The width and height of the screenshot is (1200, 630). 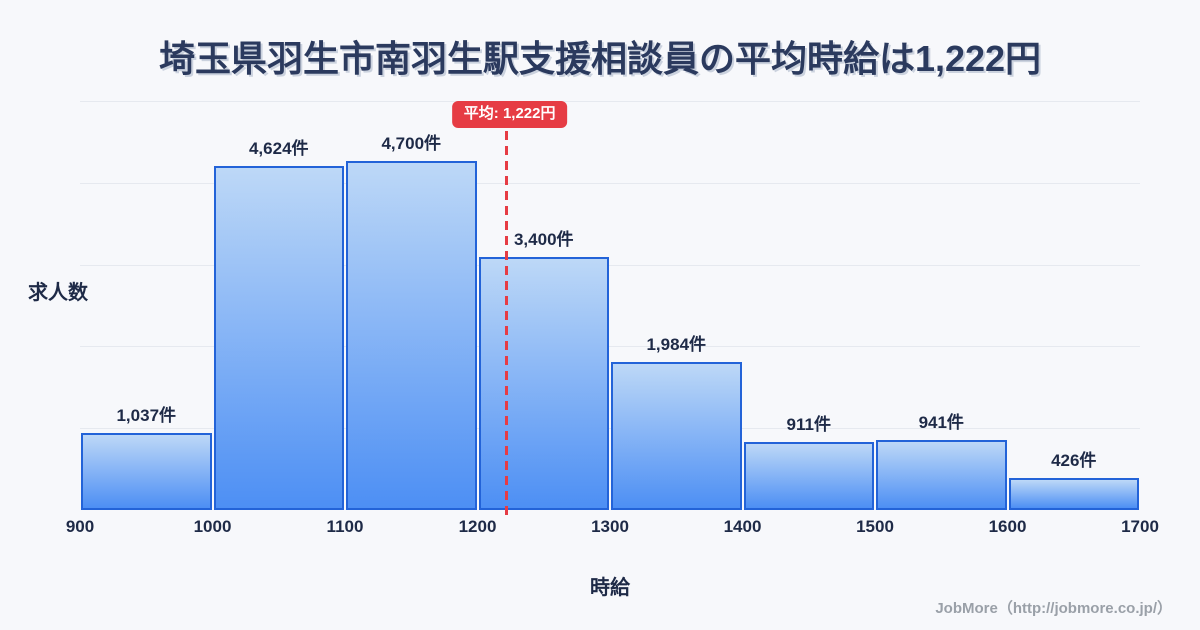 I want to click on x-tick-label: 1000, so click(x=212, y=526).